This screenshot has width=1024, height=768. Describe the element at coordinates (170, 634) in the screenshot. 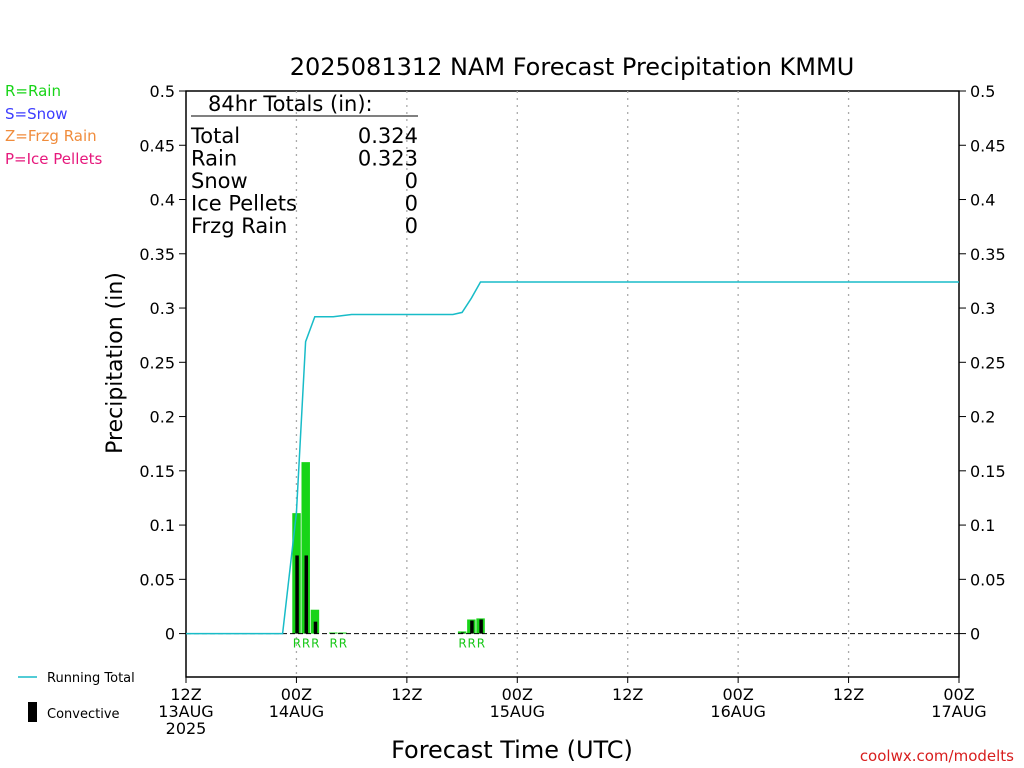

I see `y-tick-label-left: 0` at that location.